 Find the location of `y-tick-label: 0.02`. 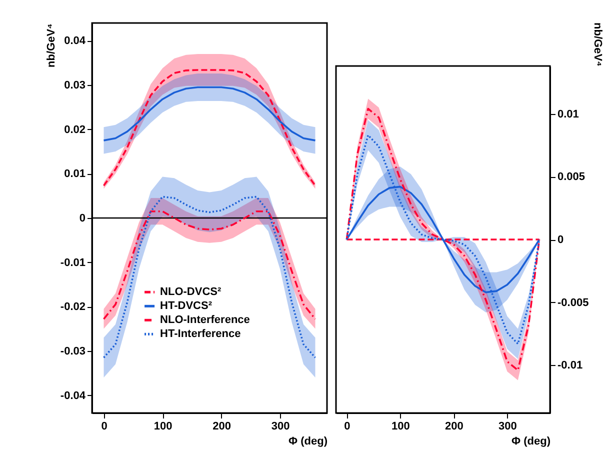

y-tick-label: 0.02 is located at coordinates (75, 130).